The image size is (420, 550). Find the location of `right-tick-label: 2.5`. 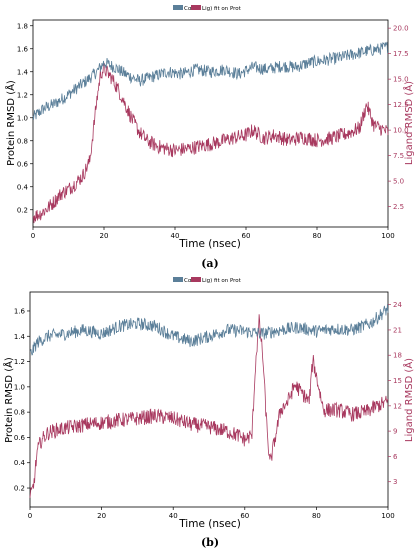

right-tick-label: 2.5 is located at coordinates (398, 207).